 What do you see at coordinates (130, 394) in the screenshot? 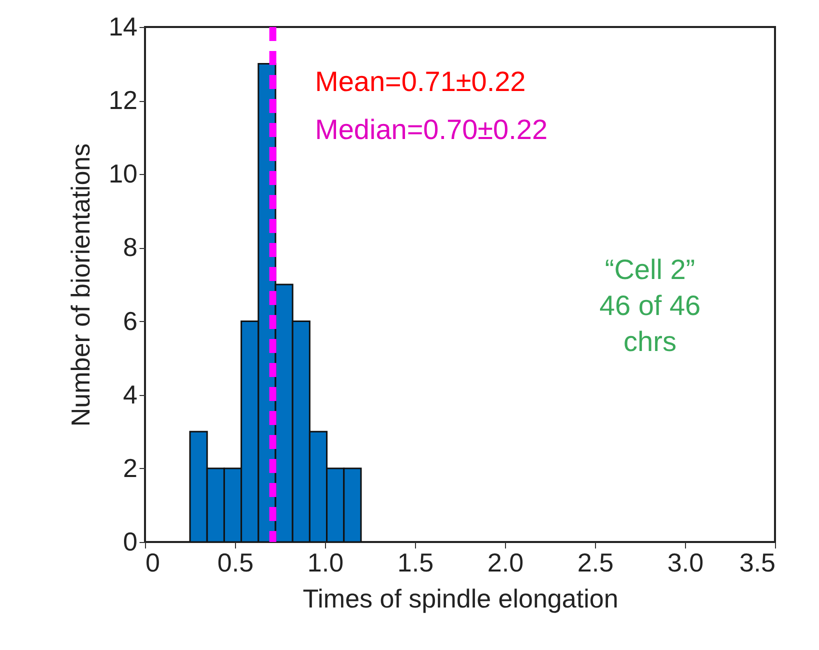
I see `y-tick-label: 4` at bounding box center [130, 394].